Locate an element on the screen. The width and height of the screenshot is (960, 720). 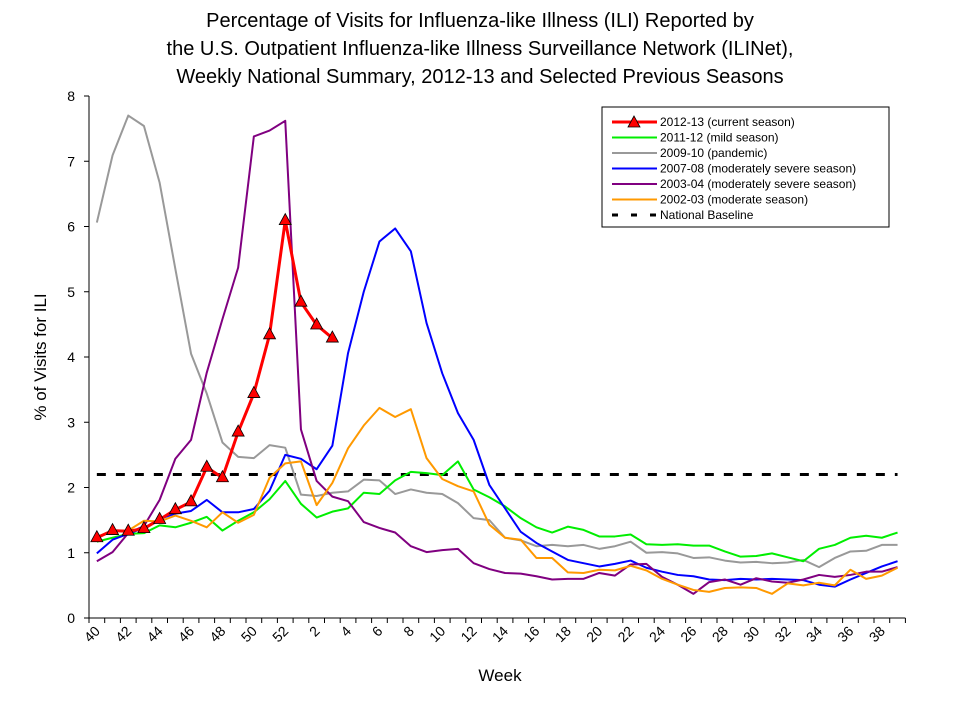
y-tick-label: 5 is located at coordinates (71, 292).